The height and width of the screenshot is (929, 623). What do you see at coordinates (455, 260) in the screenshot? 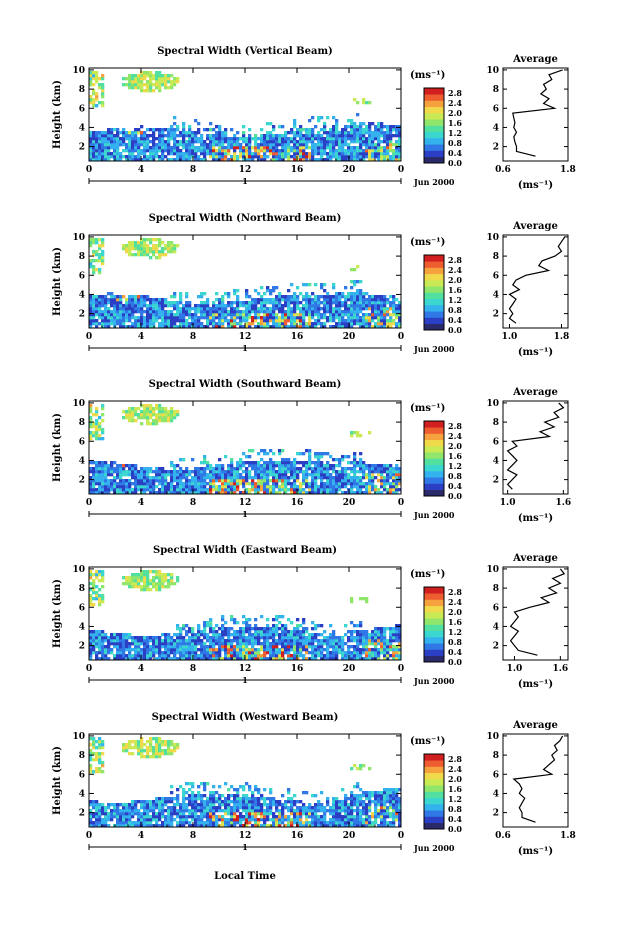
I see `colorbar-tick-label: 2.8` at bounding box center [455, 260].